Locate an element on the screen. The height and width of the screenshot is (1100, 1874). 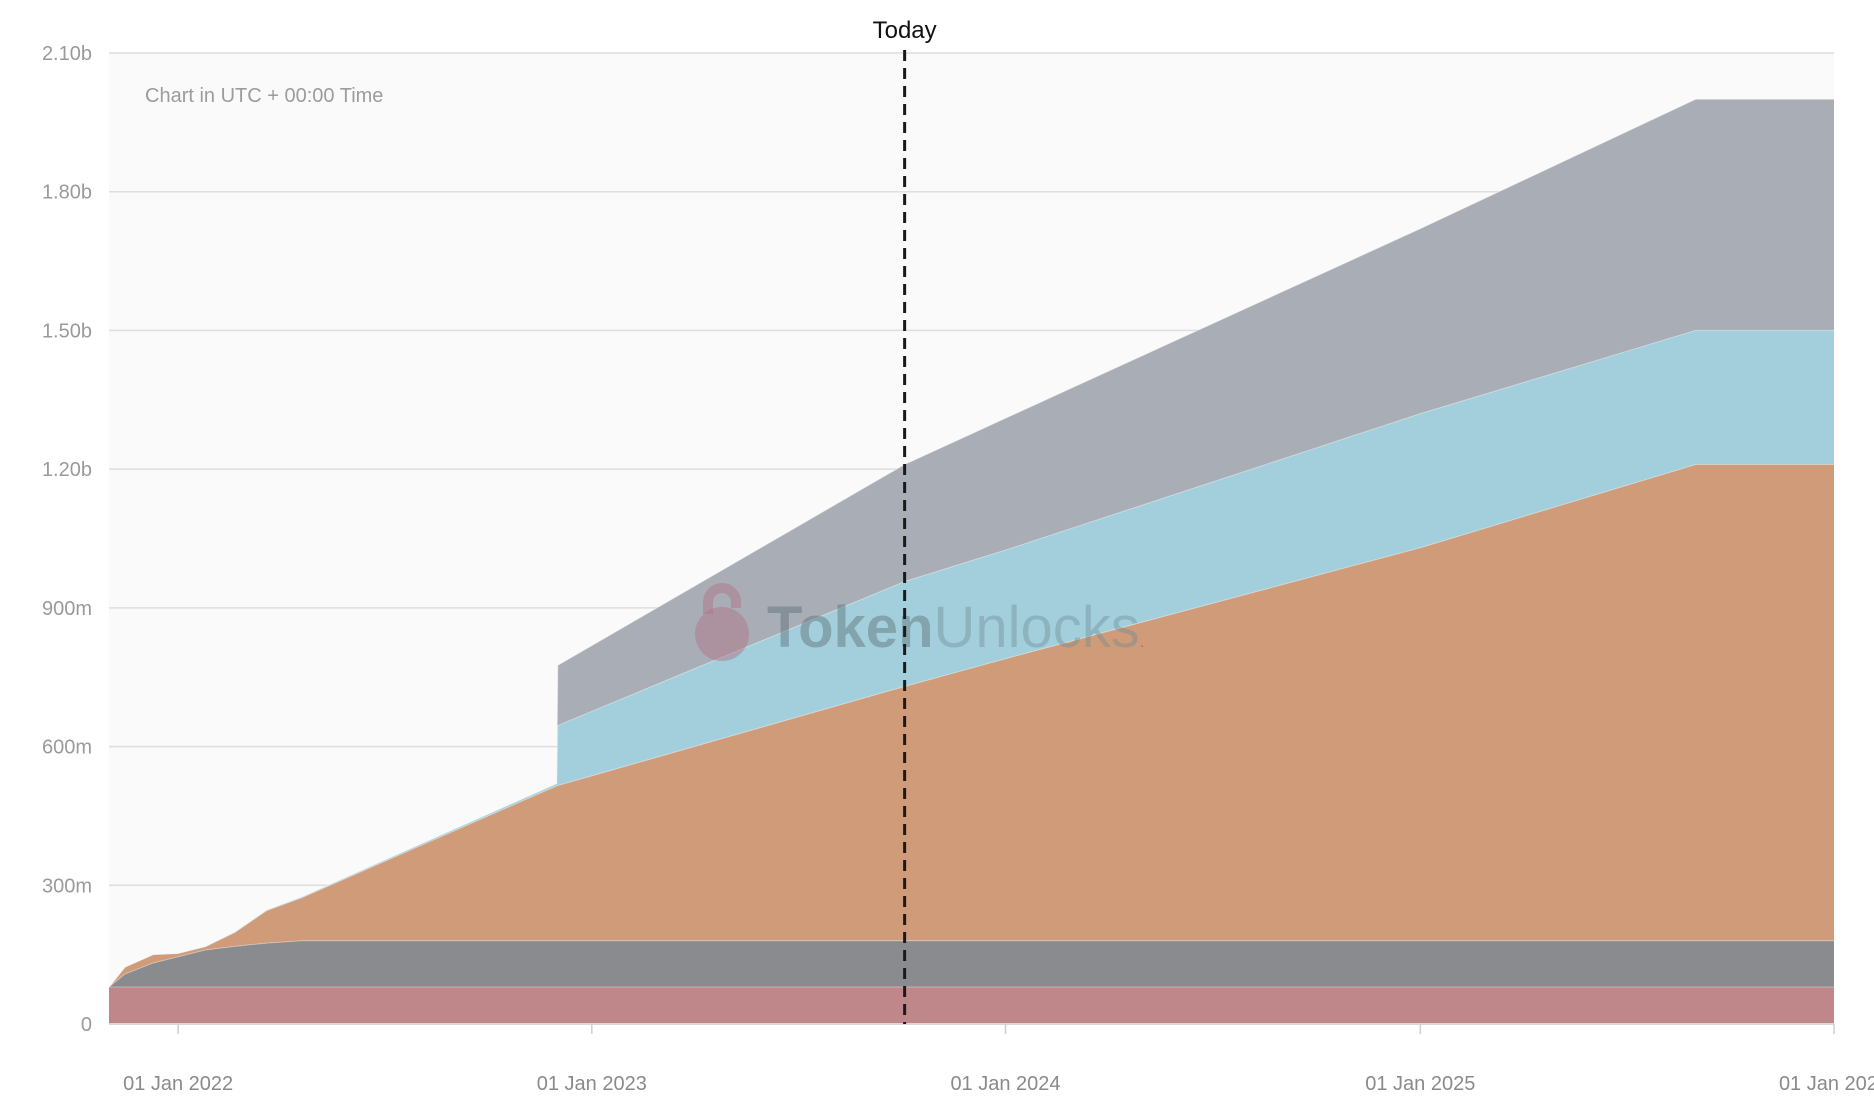
timezone-note: Chart in UTC + 00:00 Time is located at coordinates (264, 96).